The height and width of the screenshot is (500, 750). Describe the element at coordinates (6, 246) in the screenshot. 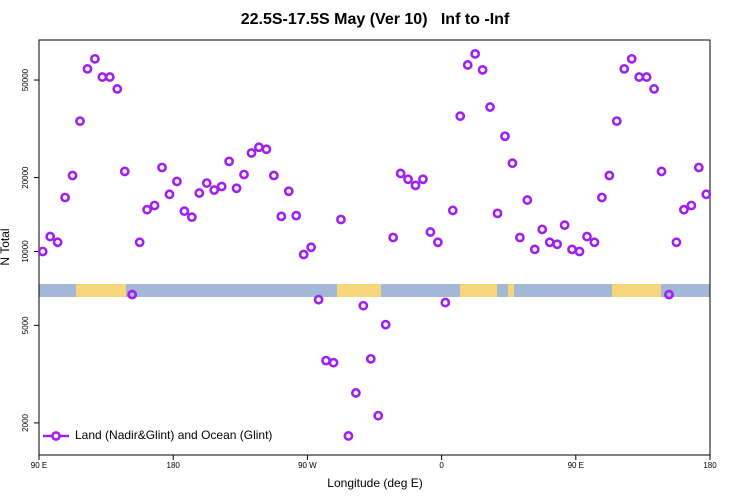

I see `y-axis-label: N Total` at that location.